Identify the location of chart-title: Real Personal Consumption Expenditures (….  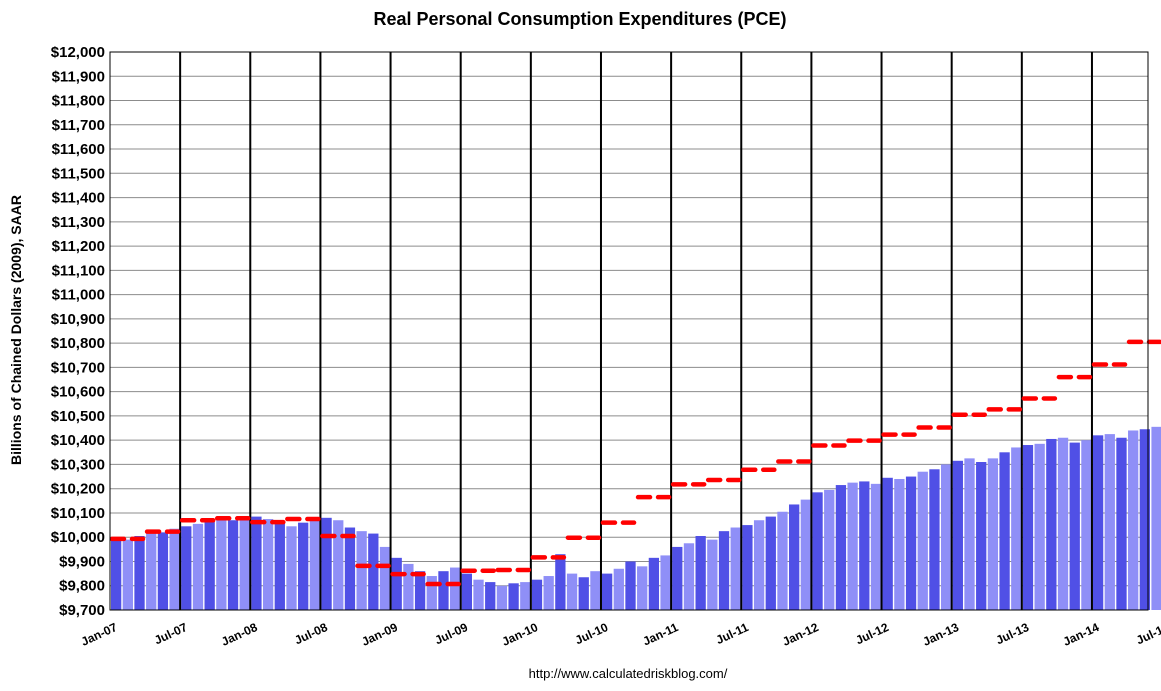
(579, 19).